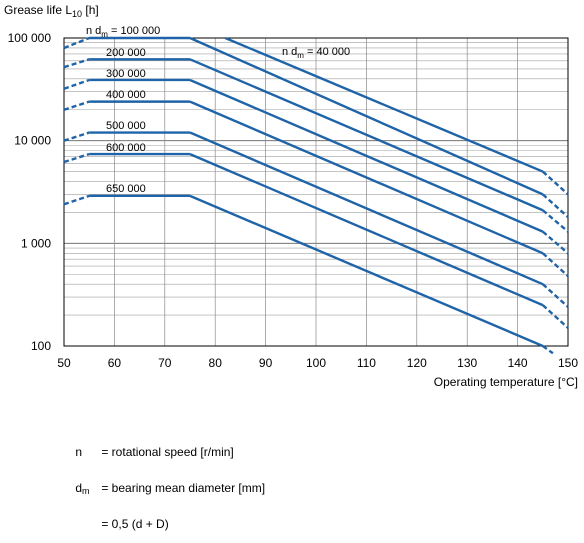  I want to click on legend-row-speed: n = rotational speed [r/min], so click(163, 452).